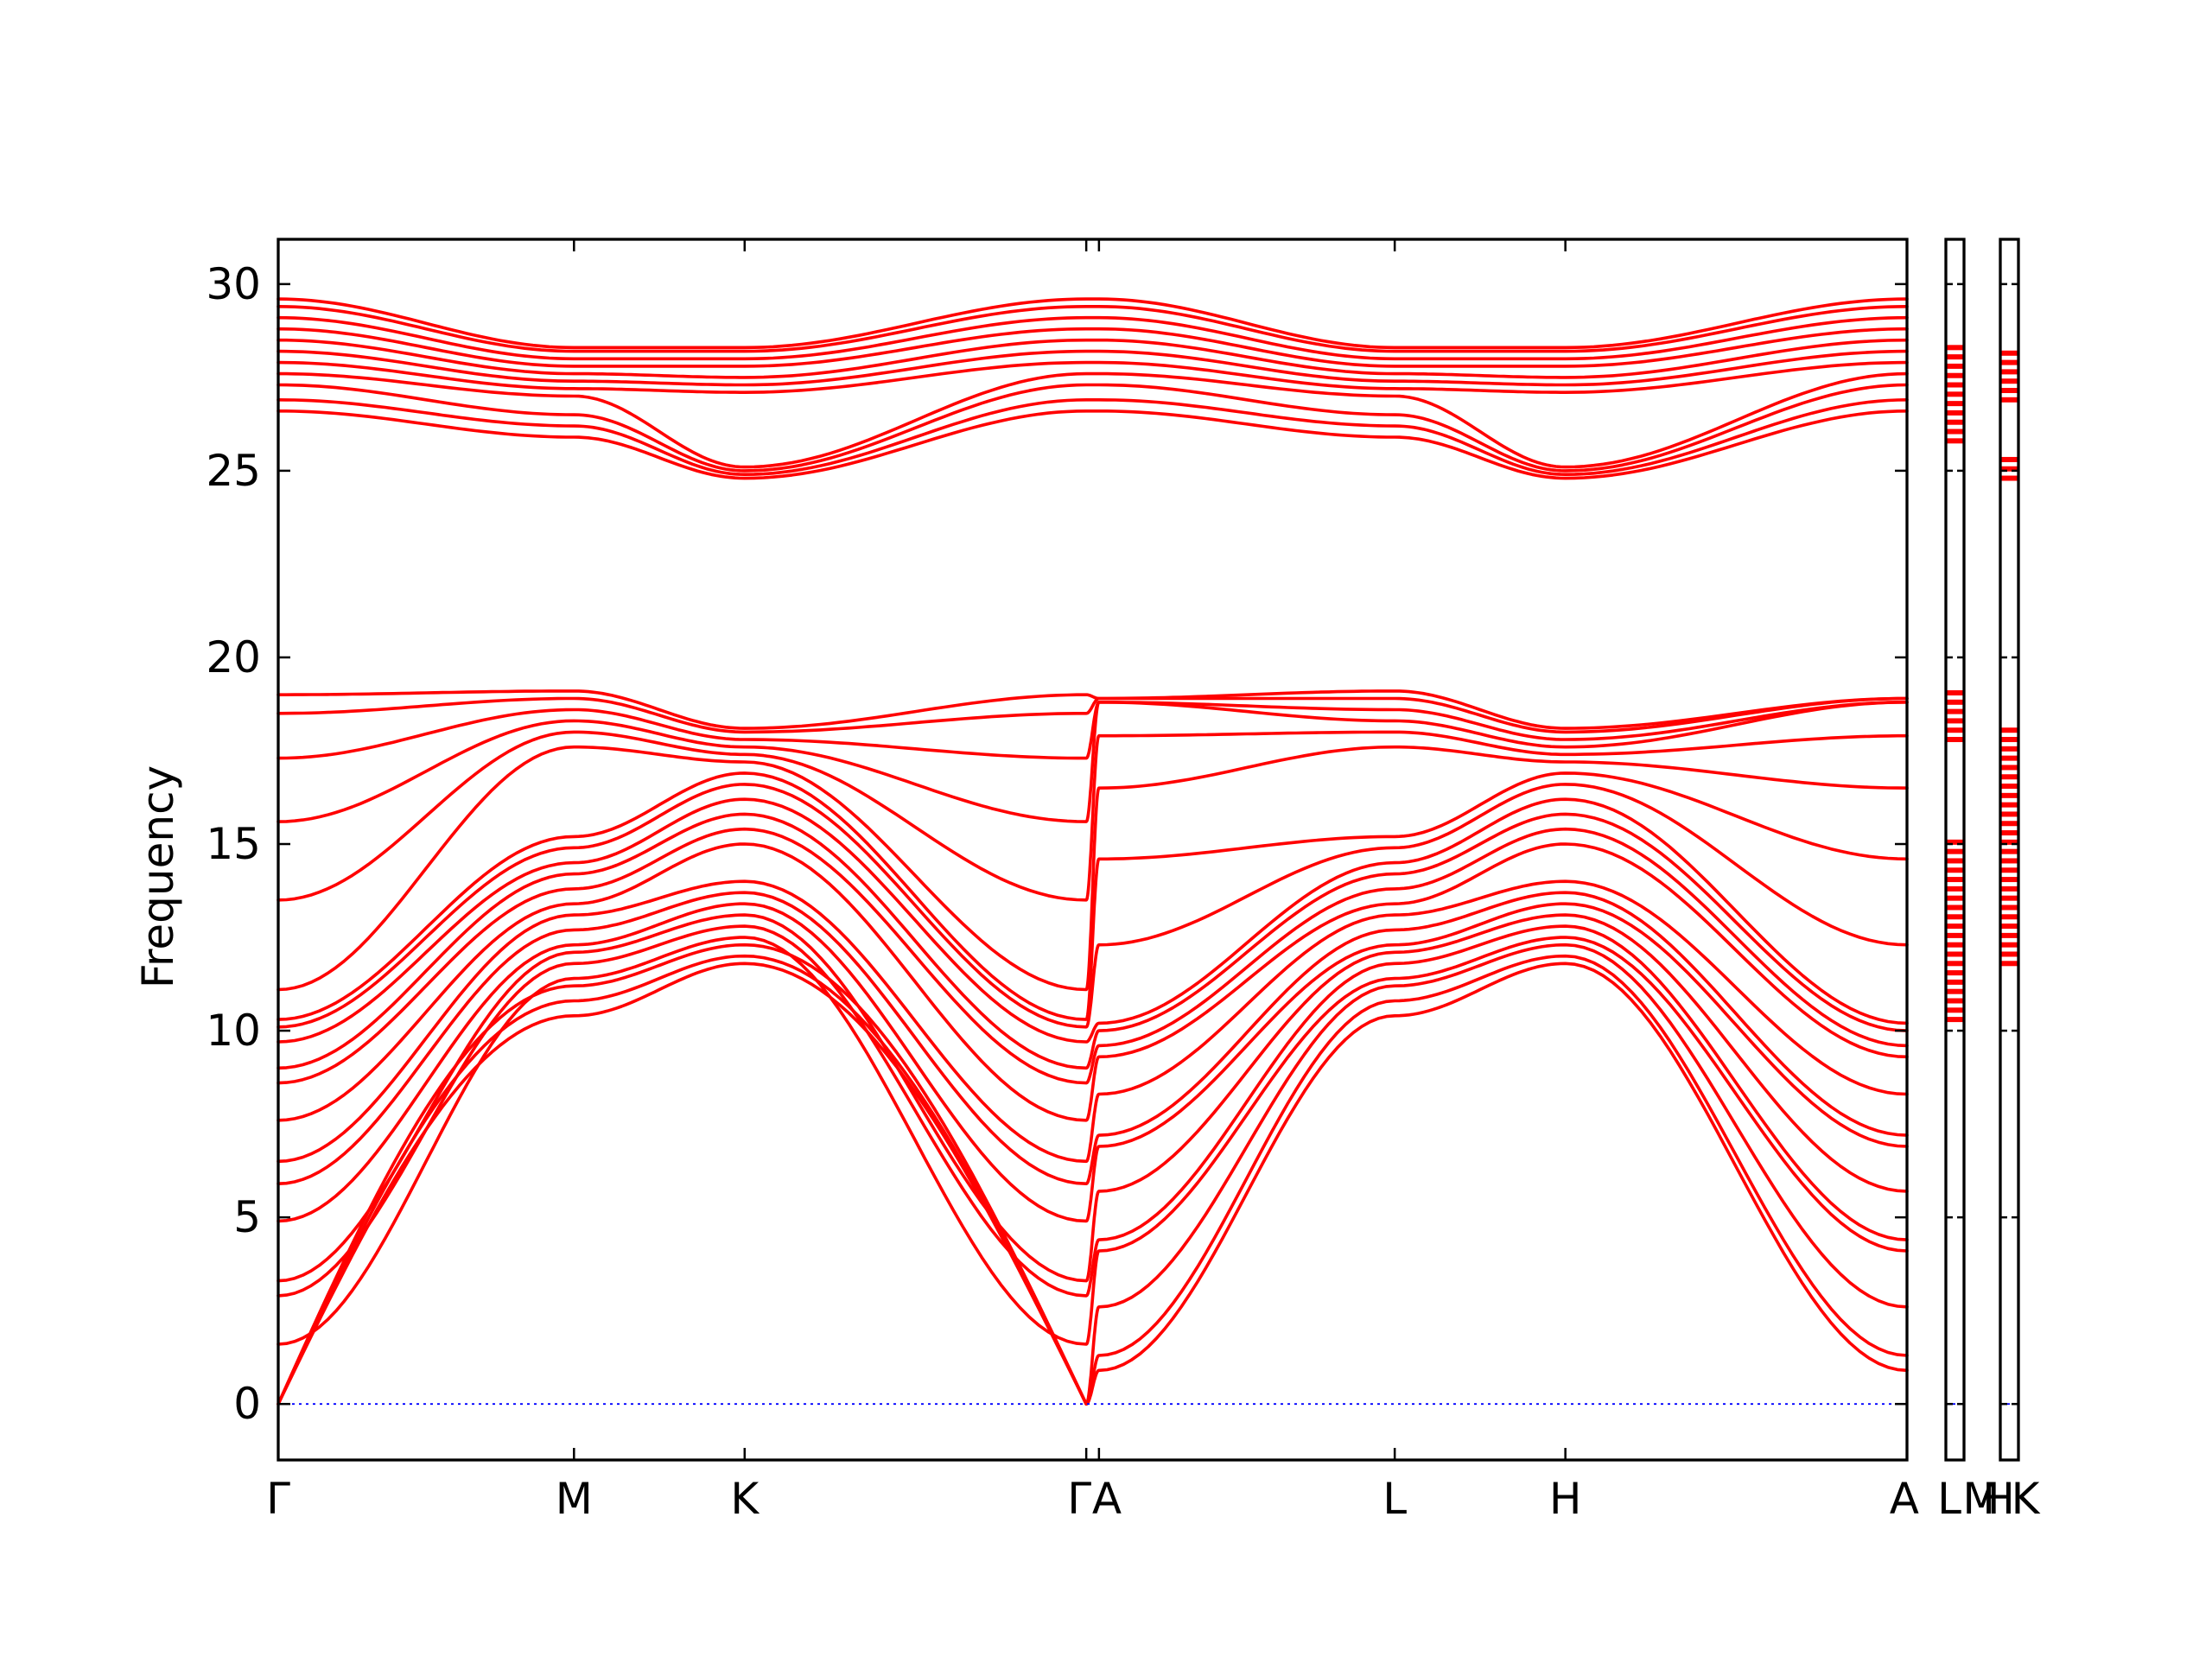 The image size is (2212, 1663). I want to click on panel-tick-label: M, so click(1981, 1499).